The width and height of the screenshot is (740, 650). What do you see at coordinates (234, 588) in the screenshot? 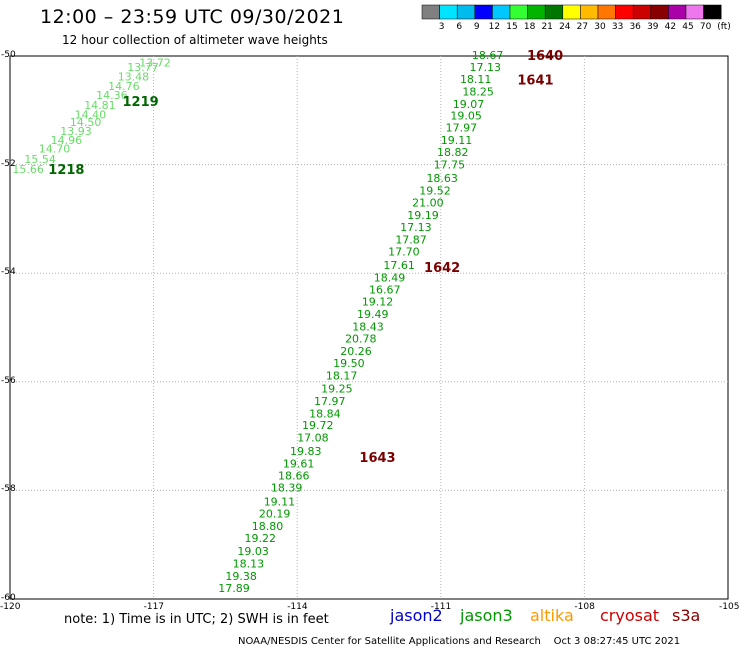
I see `wave-height-label: 17.89` at bounding box center [234, 588].